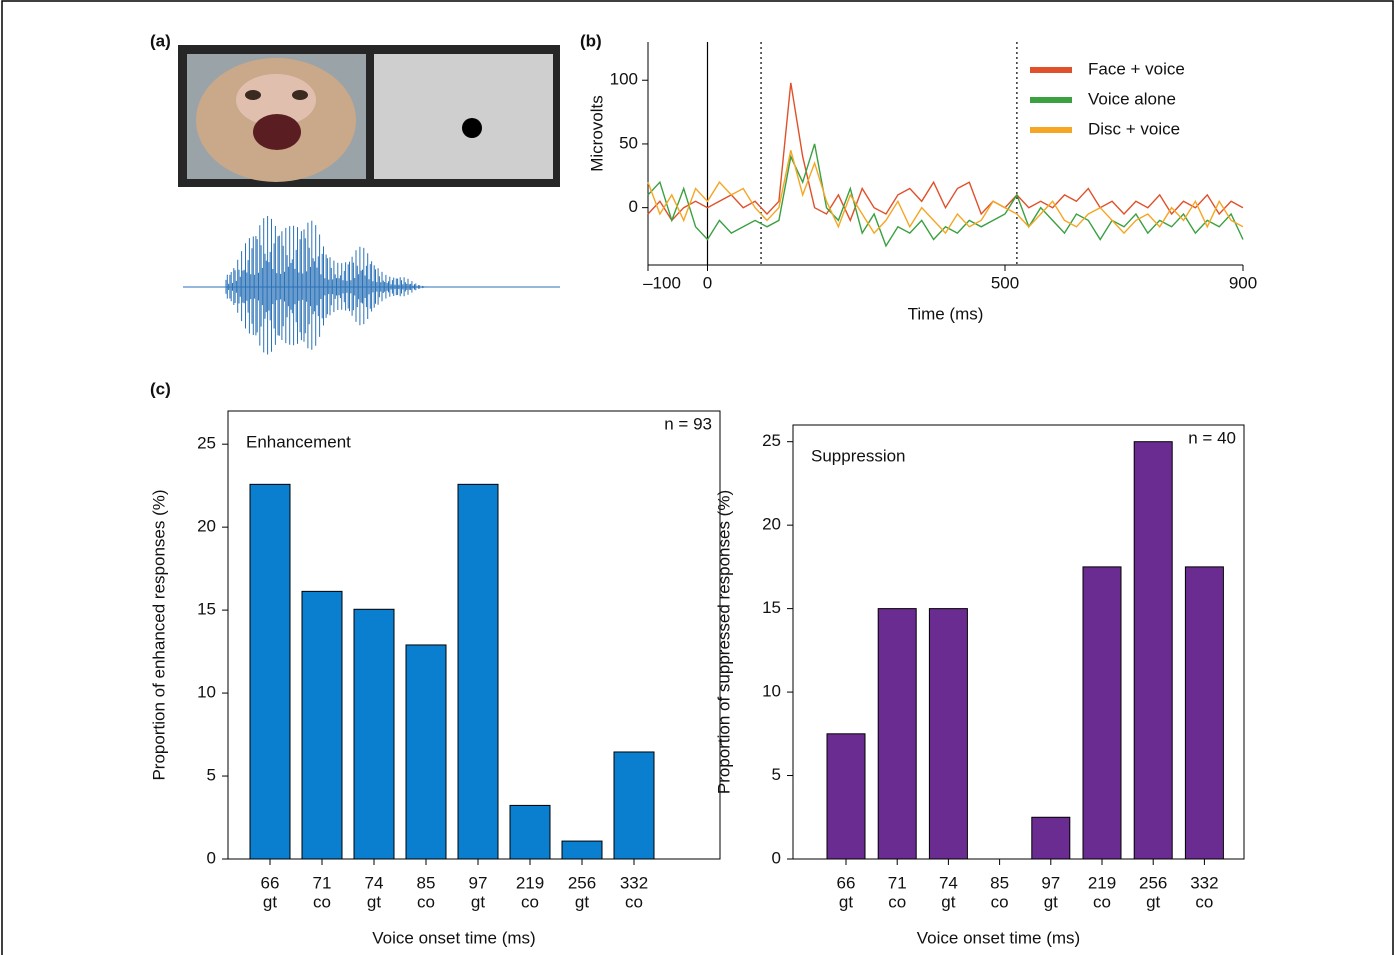 The width and height of the screenshot is (1395, 955). I want to click on panel-label: (b), so click(591, 40).